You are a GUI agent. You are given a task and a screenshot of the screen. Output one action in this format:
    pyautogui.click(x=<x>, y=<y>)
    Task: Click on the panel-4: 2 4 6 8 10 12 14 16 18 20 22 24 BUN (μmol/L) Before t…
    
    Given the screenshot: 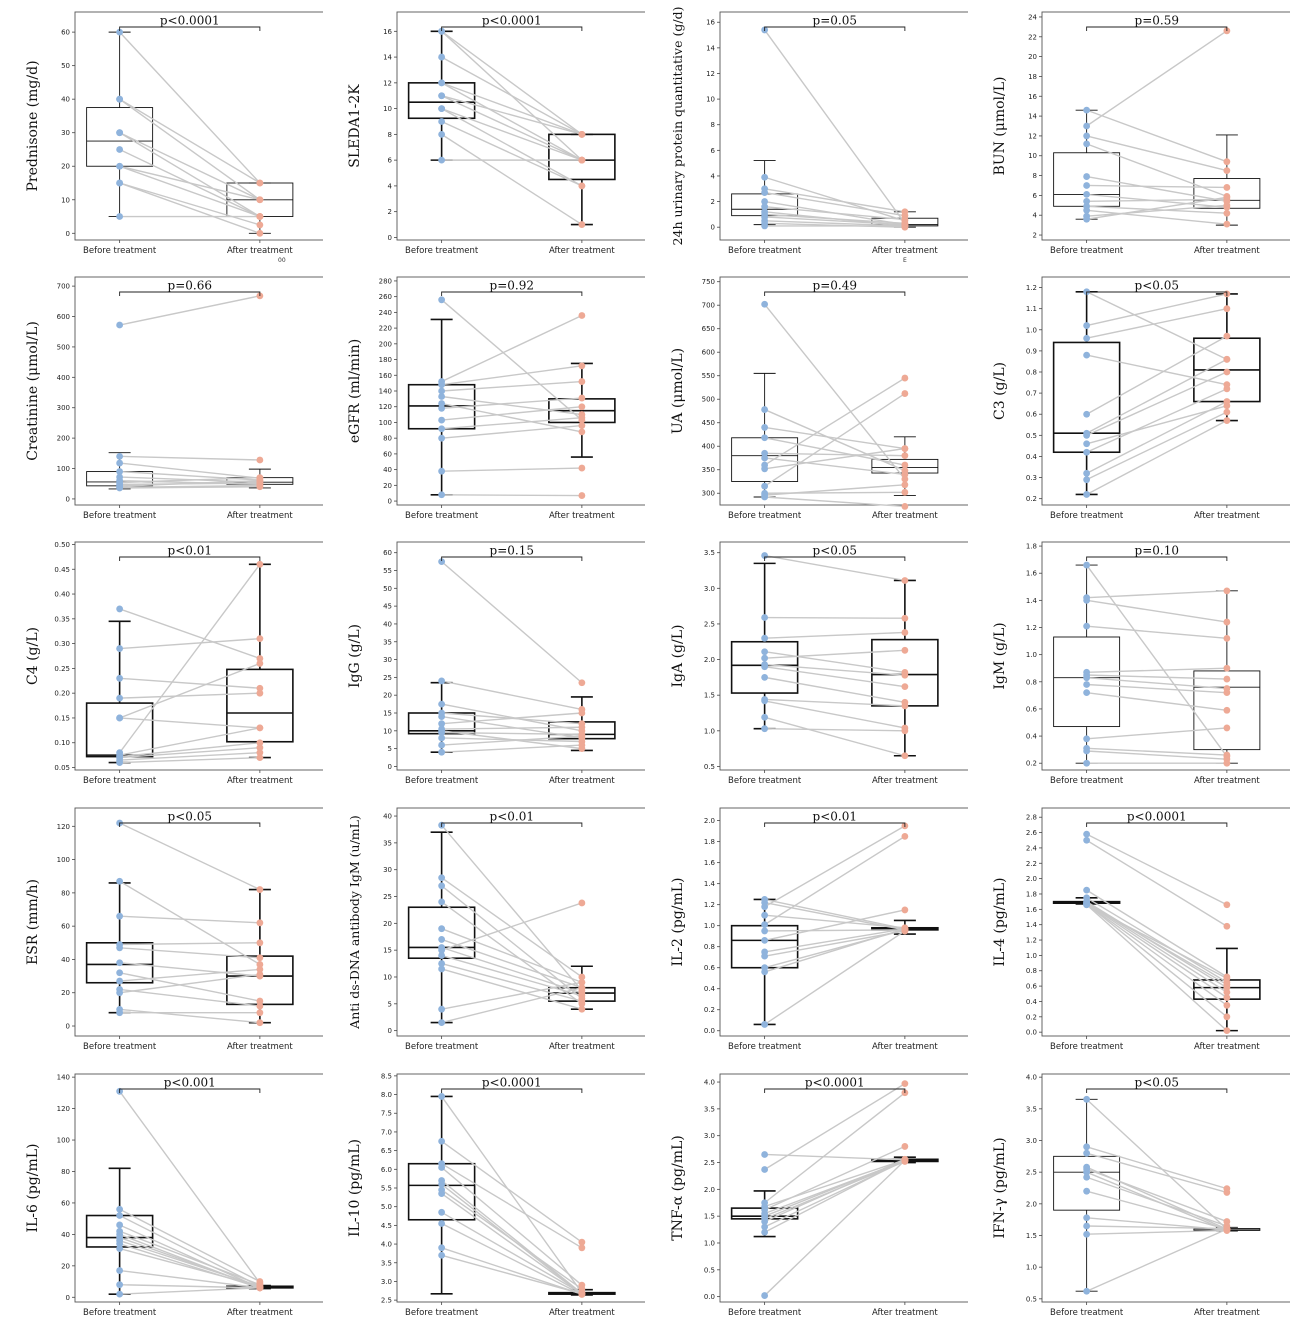 What is the action you would take?
    pyautogui.click(x=1128, y=131)
    